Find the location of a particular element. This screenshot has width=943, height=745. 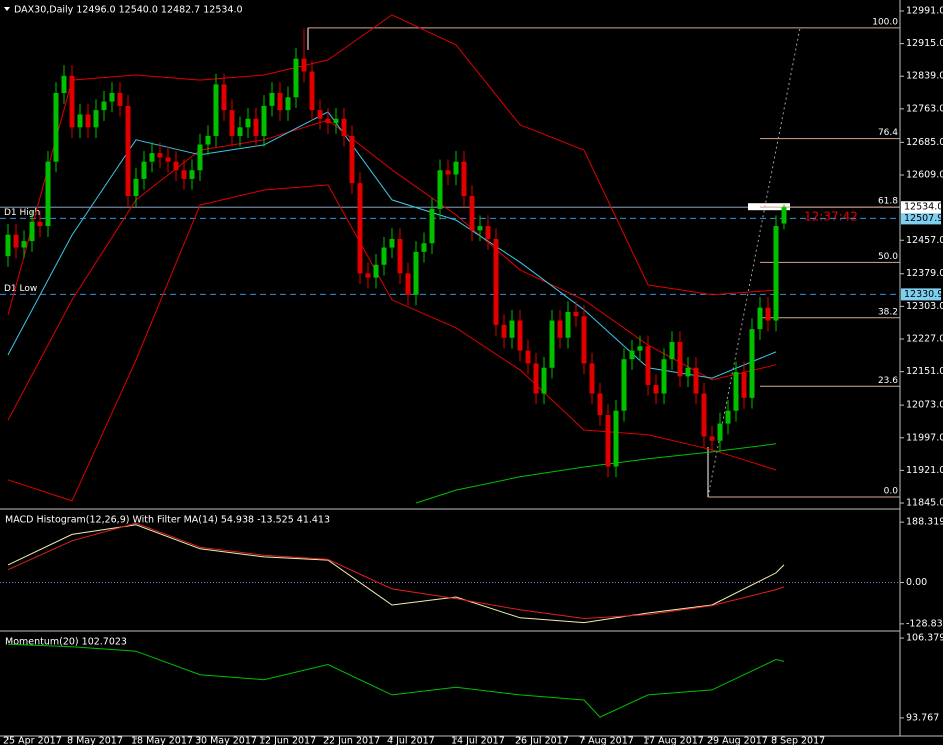

y-tick-label: 12915.0 is located at coordinates (924, 43).